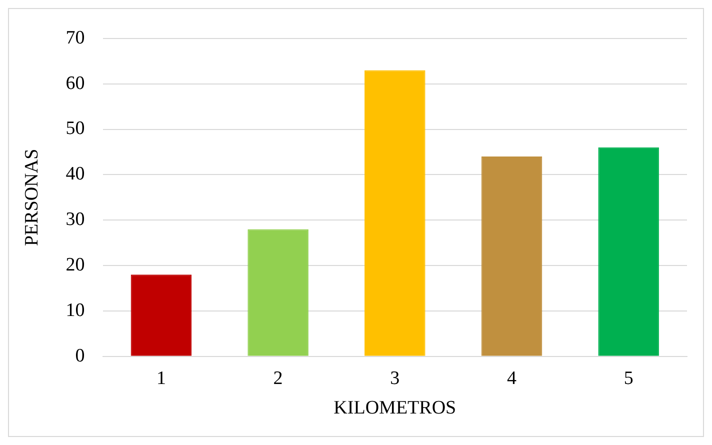 This screenshot has width=712, height=445. Describe the element at coordinates (395, 408) in the screenshot. I see `x-axis-title: KILOMETROS` at that location.